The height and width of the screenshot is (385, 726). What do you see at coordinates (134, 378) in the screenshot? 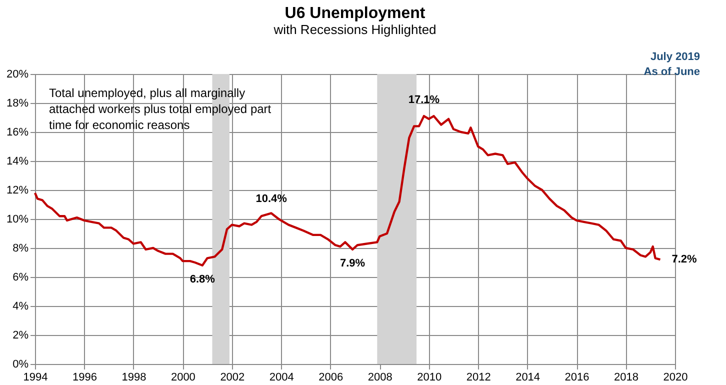
I see `x-tick-label: 1998` at bounding box center [134, 378].